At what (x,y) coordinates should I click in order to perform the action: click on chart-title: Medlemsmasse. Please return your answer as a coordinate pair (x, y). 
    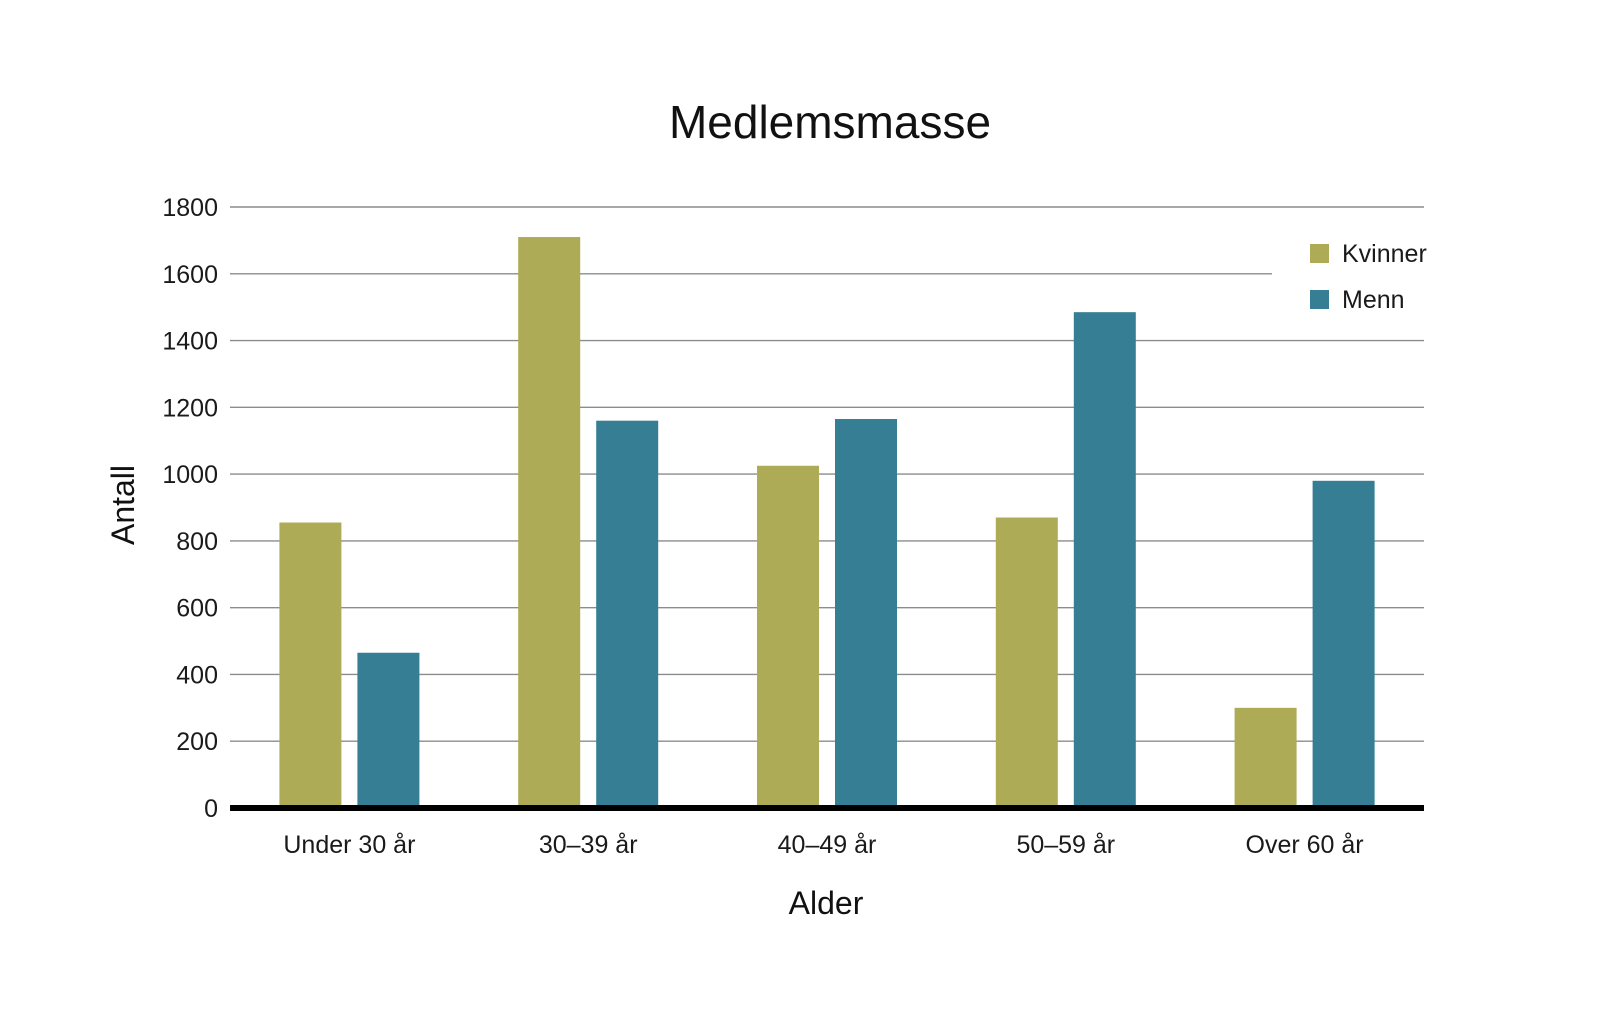
    Looking at the image, I should click on (830, 122).